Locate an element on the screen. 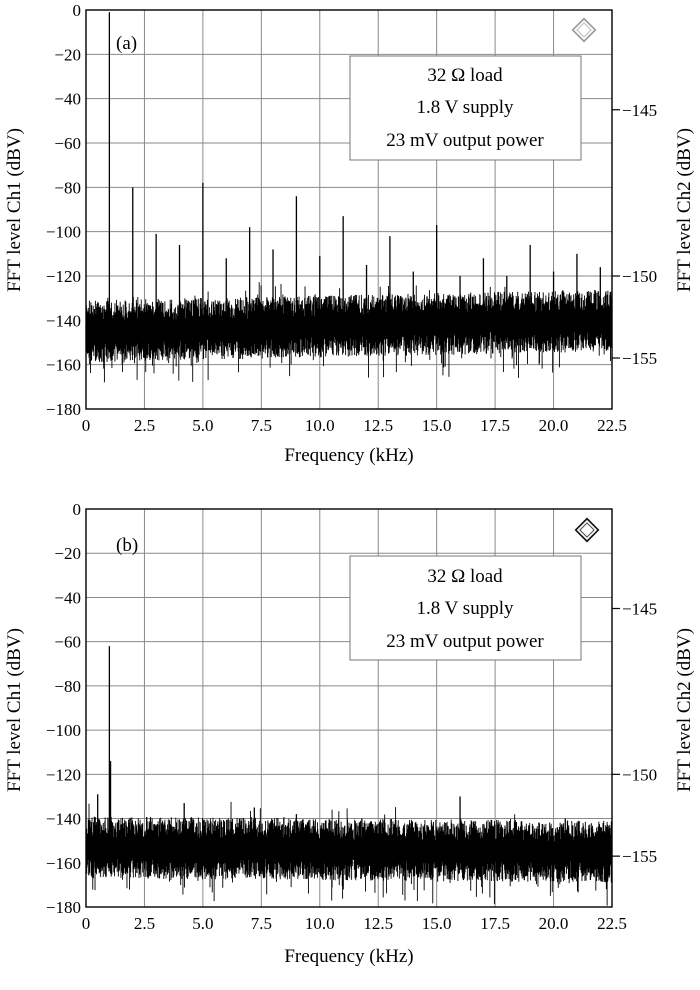 This screenshot has height=990, width=700. y-tick-labels-b: 0 −20 −40 −60 −80 −100 −120 −140 −160 −180 is located at coordinates (63, 708).